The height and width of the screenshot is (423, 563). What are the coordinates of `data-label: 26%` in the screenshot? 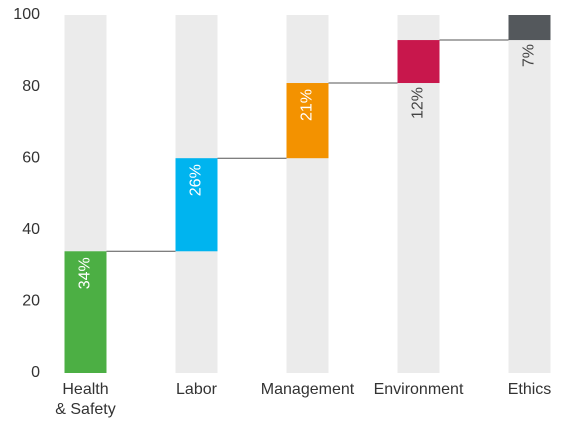 It's located at (196, 180).